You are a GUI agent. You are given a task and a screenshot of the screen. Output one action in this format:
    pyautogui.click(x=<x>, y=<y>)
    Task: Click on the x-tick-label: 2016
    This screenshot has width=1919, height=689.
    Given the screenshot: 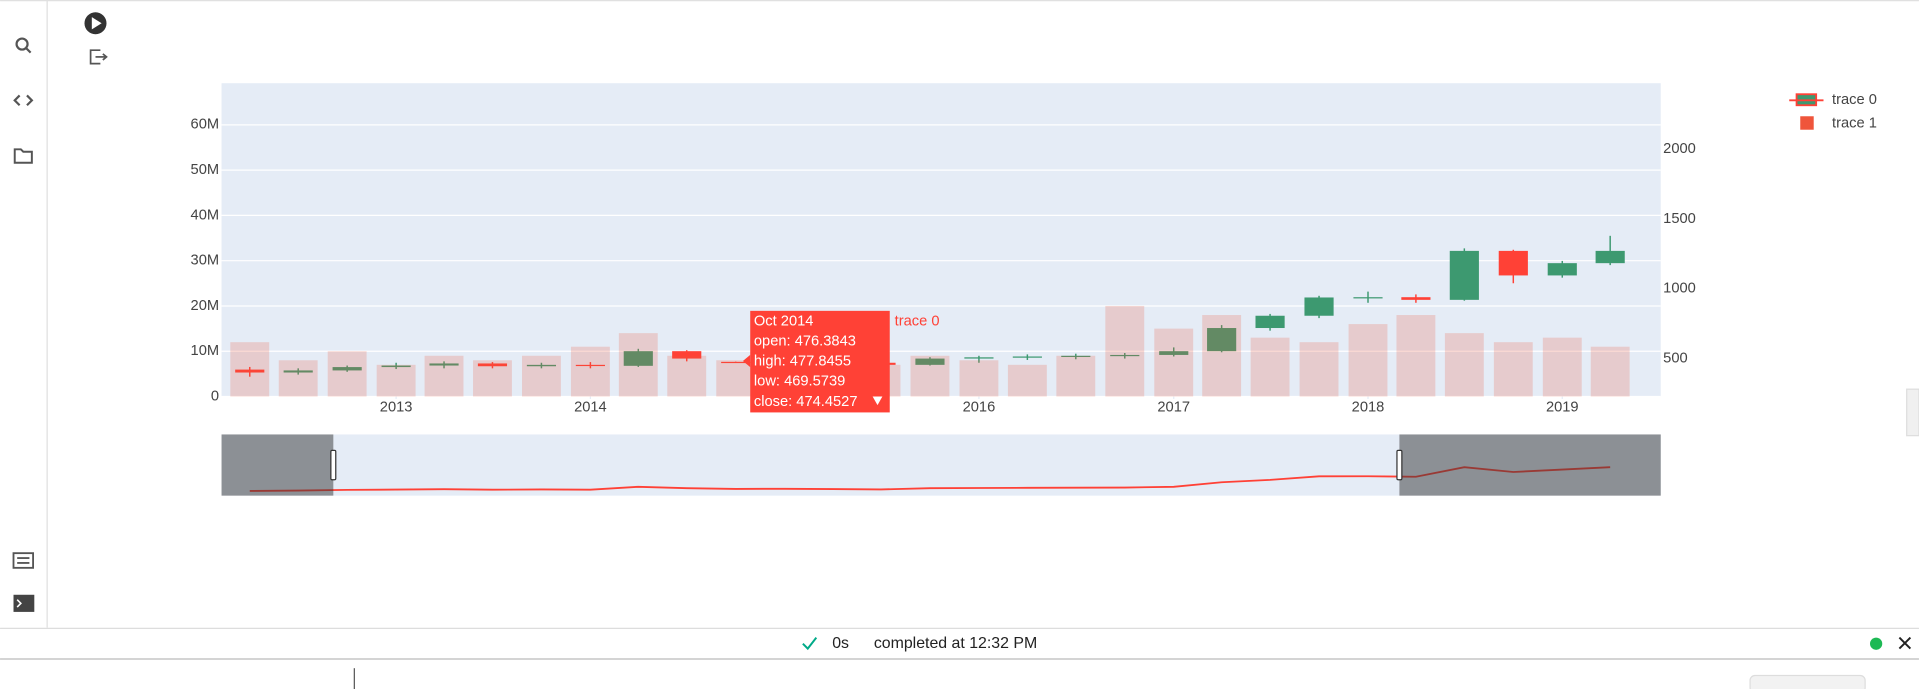 What is the action you would take?
    pyautogui.click(x=979, y=407)
    